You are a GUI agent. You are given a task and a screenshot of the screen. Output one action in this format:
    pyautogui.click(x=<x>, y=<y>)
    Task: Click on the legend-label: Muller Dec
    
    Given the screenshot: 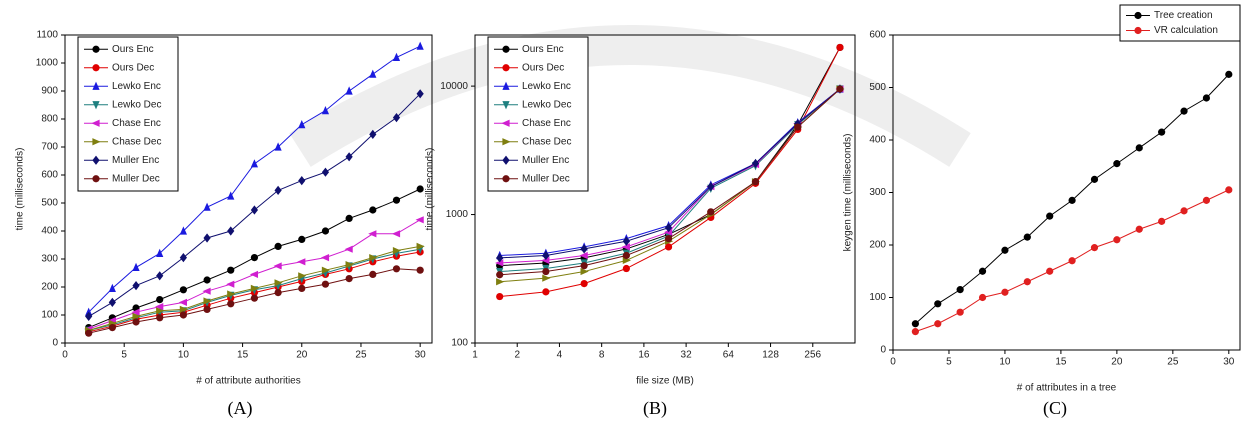 What is the action you would take?
    pyautogui.click(x=136, y=178)
    